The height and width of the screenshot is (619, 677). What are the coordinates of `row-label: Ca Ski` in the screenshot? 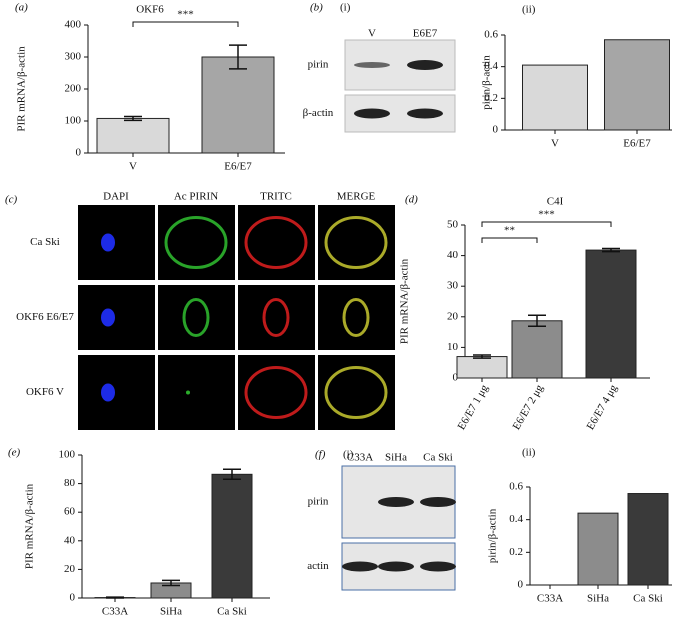 It's located at (45, 242).